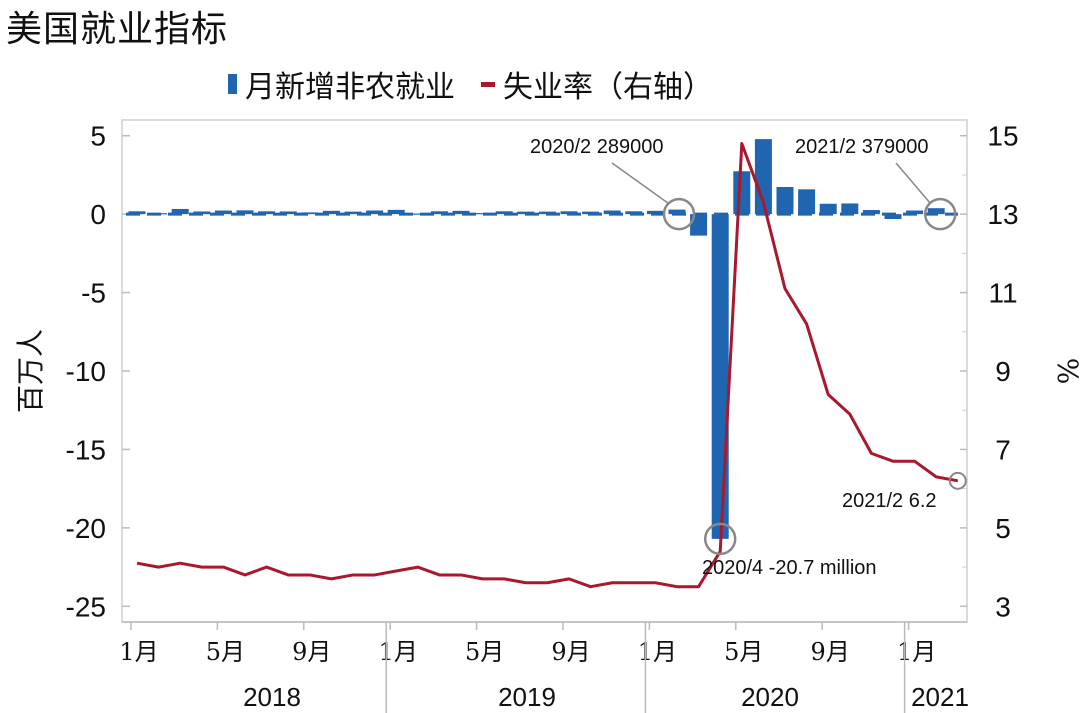 Image resolution: width=1080 pixels, height=713 pixels. What do you see at coordinates (989, 371) in the screenshot?
I see `right-axis: 15 13 11 9 7 5 3` at bounding box center [989, 371].